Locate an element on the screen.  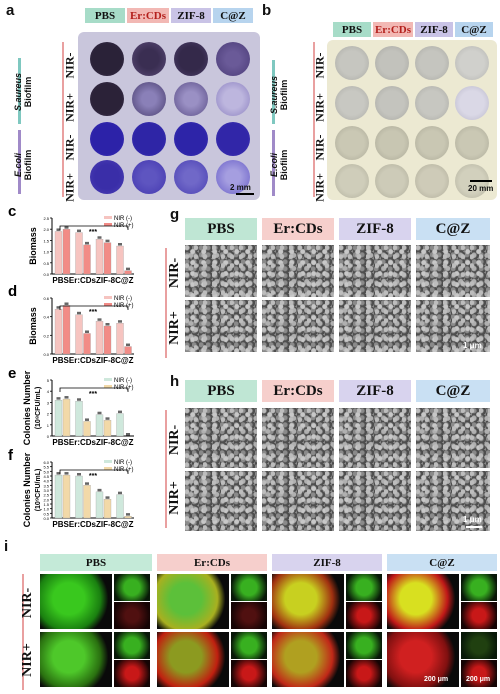
scale-text-b: 20 mm is located at coordinates (481, 188).